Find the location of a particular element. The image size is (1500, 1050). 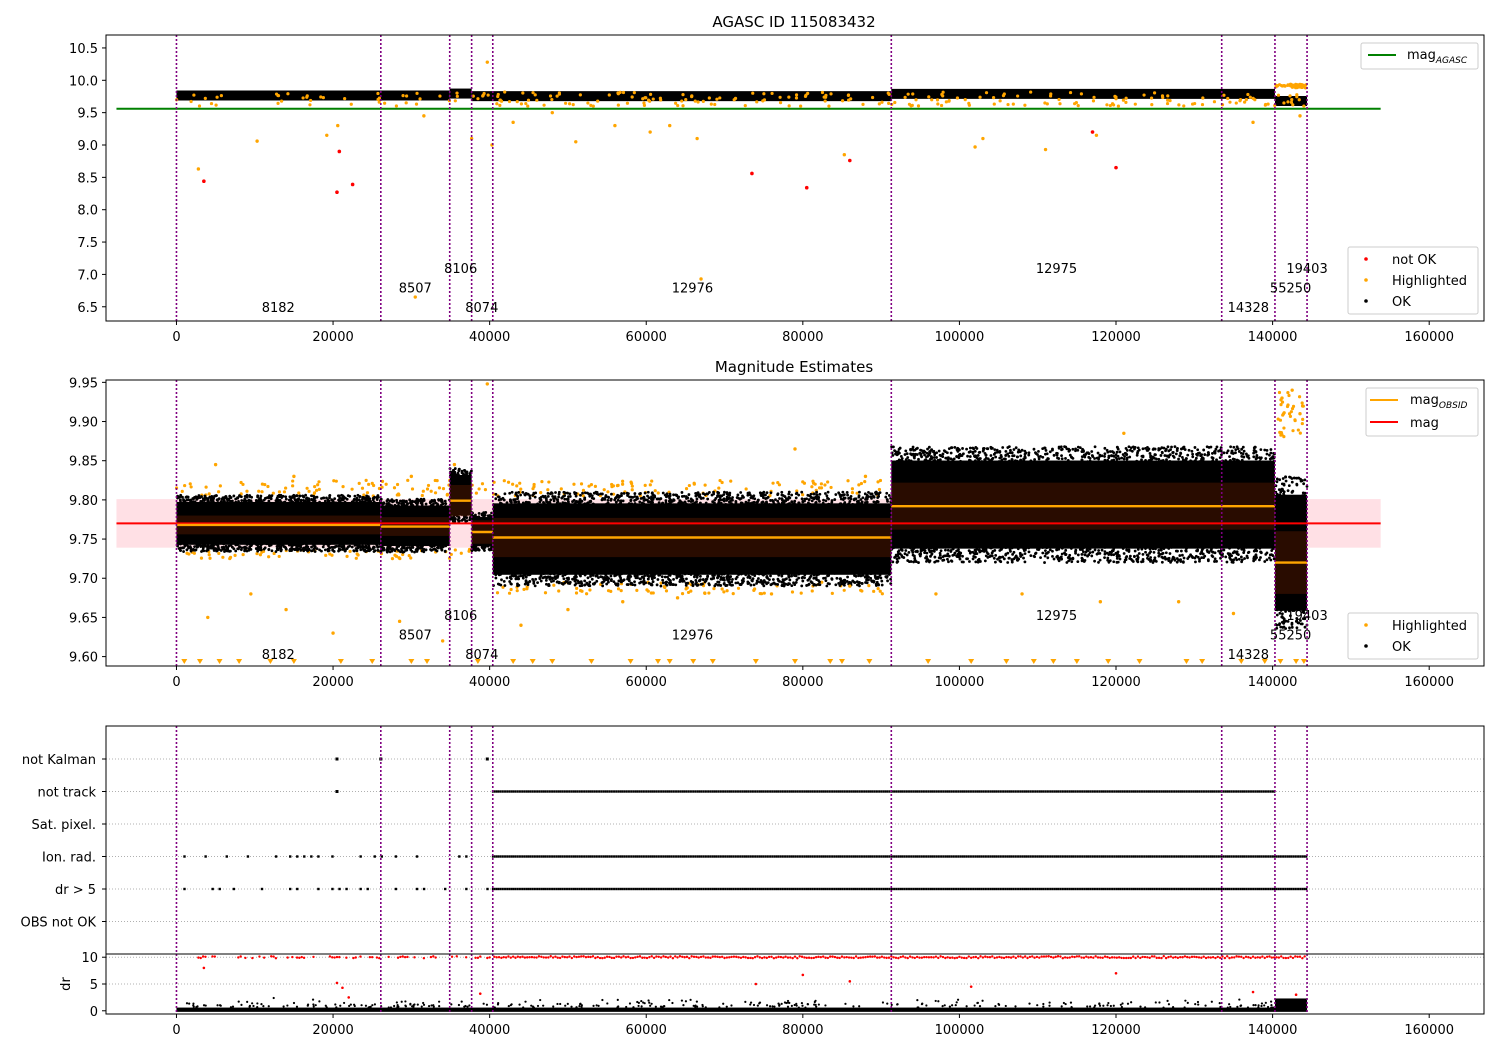

obsid-label: 8507 is located at coordinates (415, 288).